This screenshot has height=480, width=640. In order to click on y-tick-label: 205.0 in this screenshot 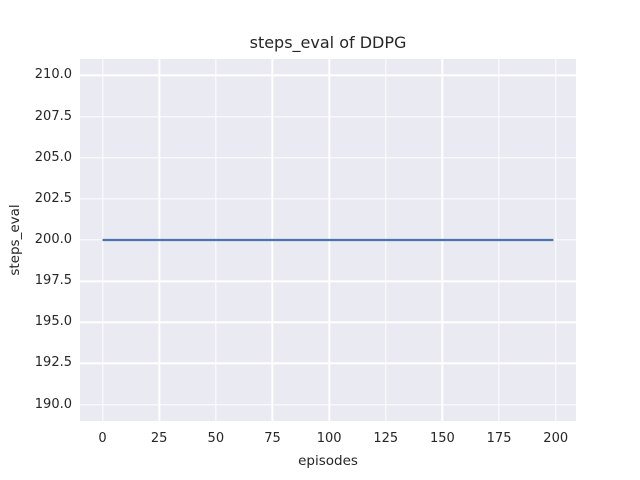, I will do `click(53, 157)`.